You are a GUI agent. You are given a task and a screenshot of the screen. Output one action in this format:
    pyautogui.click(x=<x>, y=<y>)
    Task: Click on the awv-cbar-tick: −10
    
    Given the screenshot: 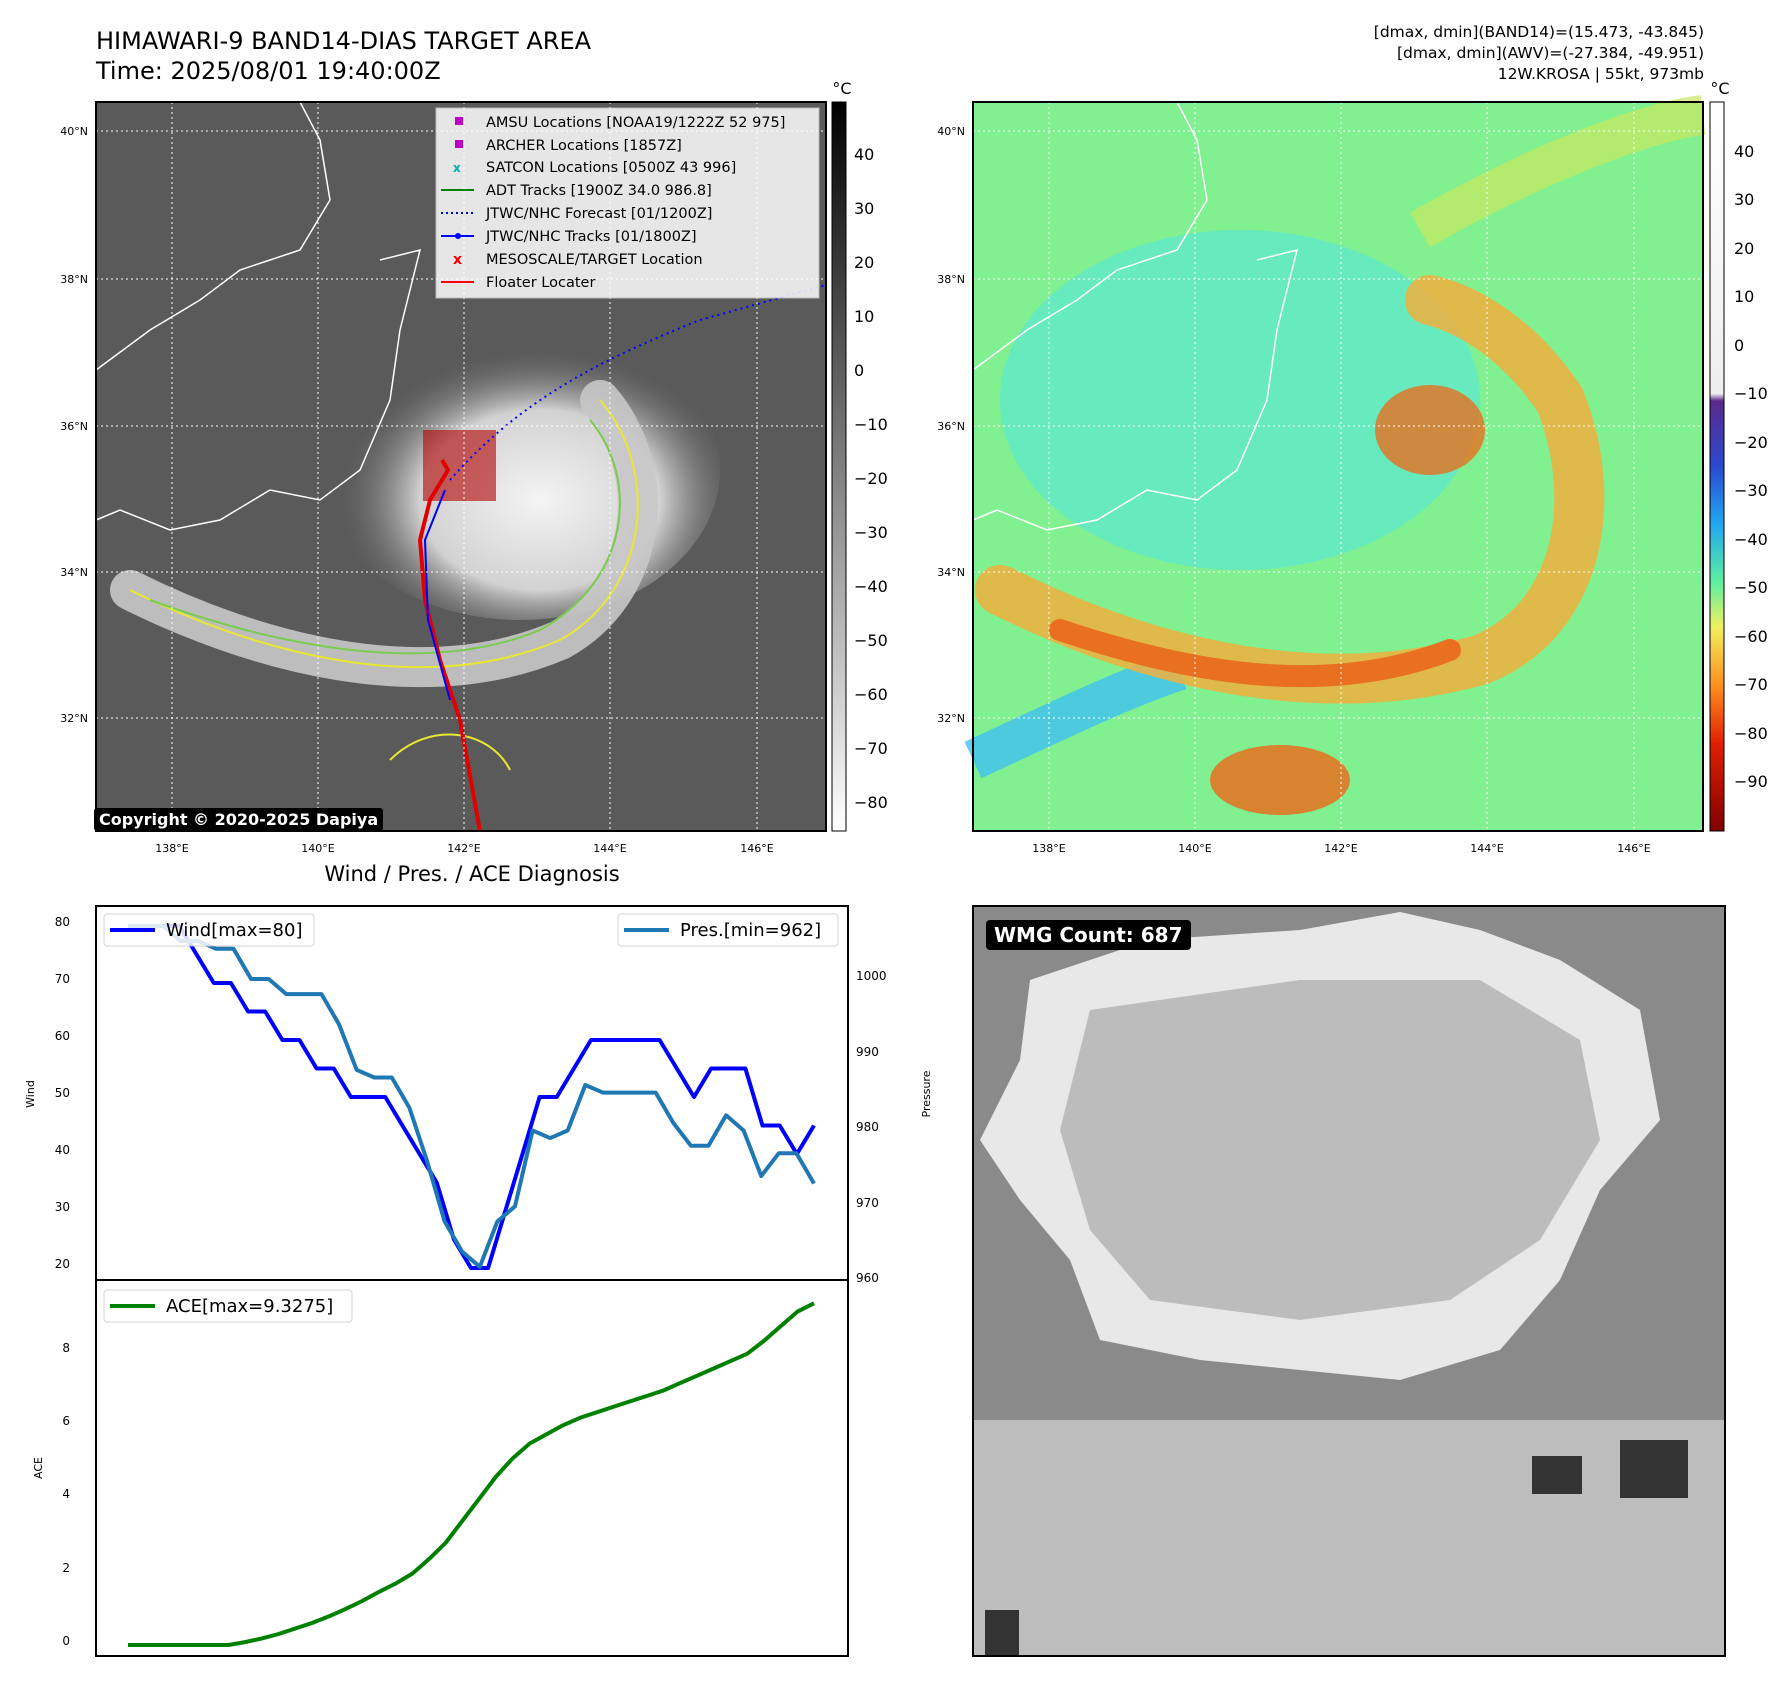 What is the action you would take?
    pyautogui.click(x=1751, y=393)
    